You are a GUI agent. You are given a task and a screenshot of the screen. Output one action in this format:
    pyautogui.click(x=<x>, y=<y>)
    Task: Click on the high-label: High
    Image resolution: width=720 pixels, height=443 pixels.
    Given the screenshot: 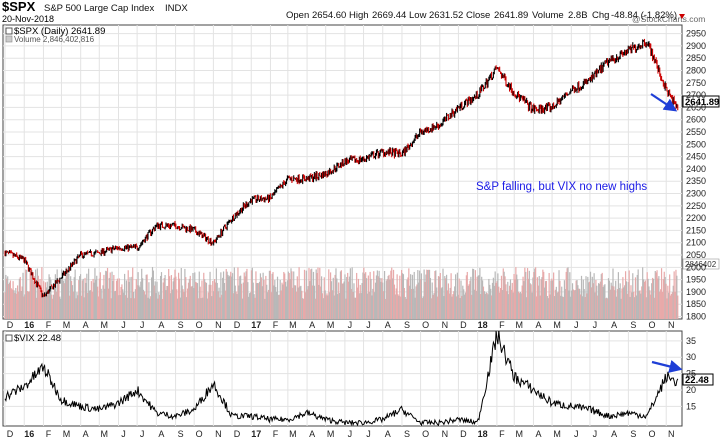 What is the action you would take?
    pyautogui.click(x=359, y=15)
    